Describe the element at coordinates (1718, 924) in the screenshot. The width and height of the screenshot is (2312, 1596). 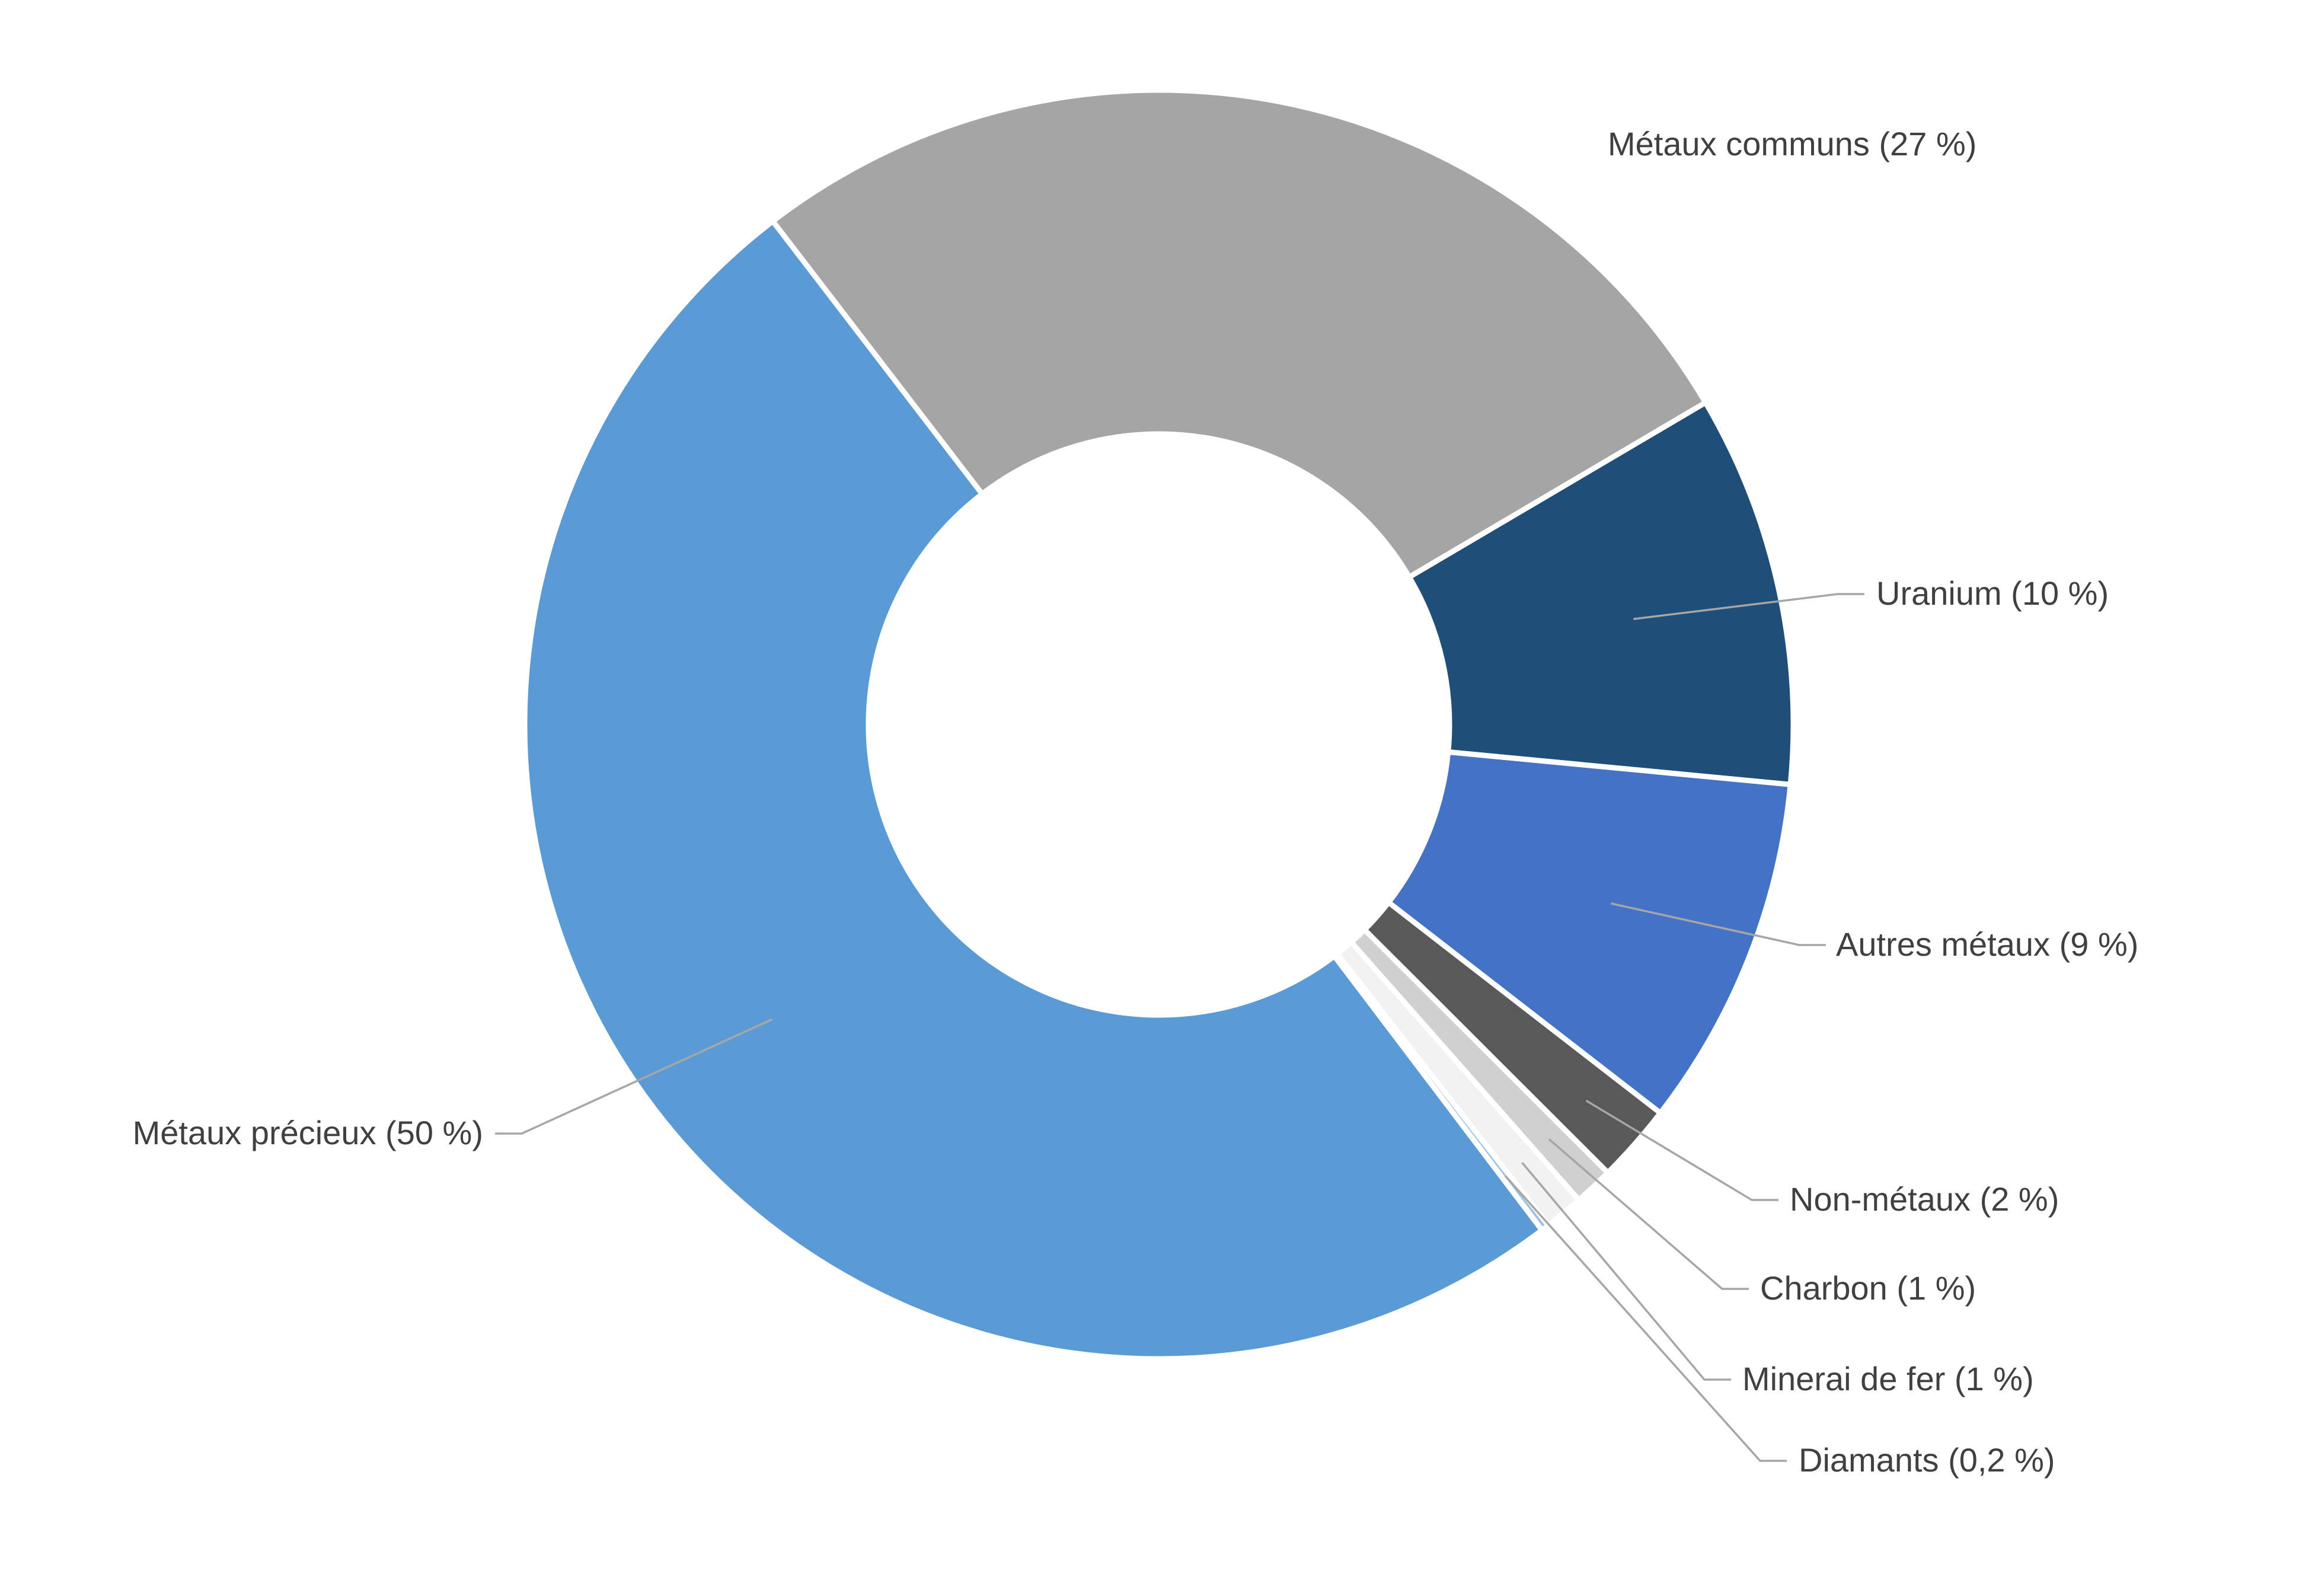
I see `leader-line-autres-metaux` at that location.